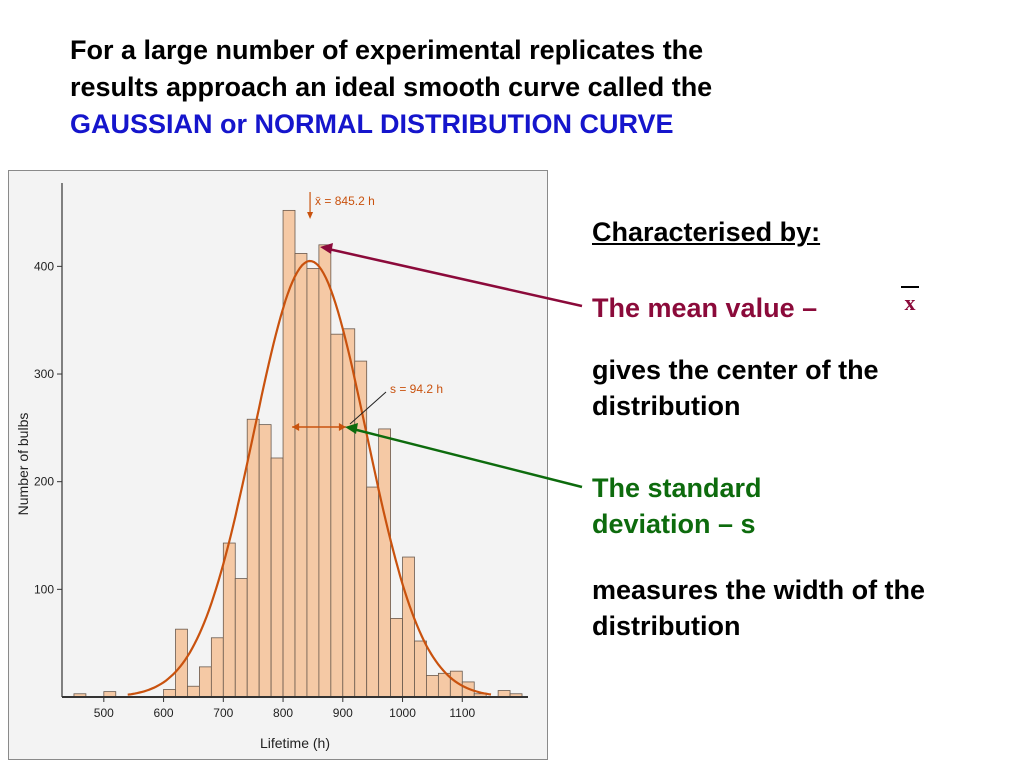 Image resolution: width=1024 pixels, height=768 pixels. What do you see at coordinates (465, 457) in the screenshot?
I see `std-pointer-arrow` at bounding box center [465, 457].